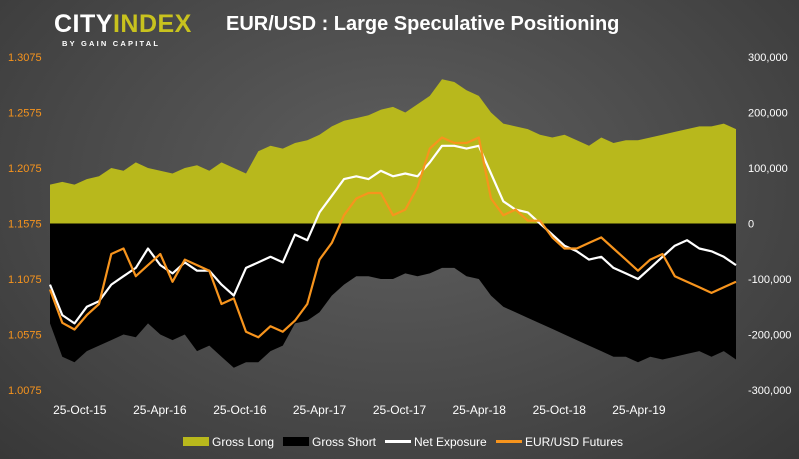  What do you see at coordinates (25, 225) in the screenshot?
I see `y-left-tick-label: 1.1575` at bounding box center [25, 225].